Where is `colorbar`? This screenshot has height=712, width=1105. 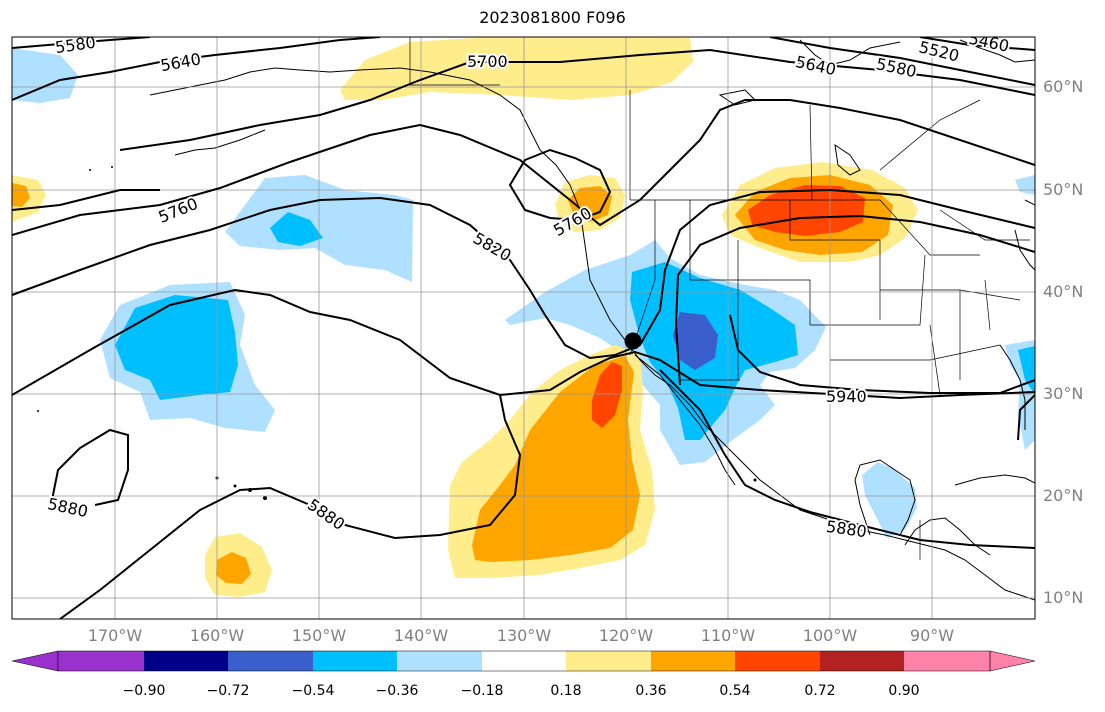 colorbar is located at coordinates (523, 661).